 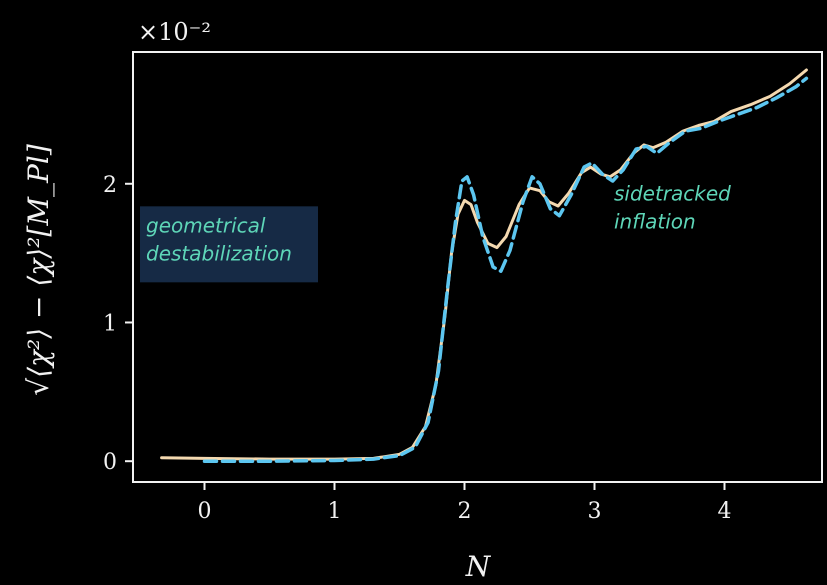 I want to click on x-tick-label: 1, so click(x=335, y=511).